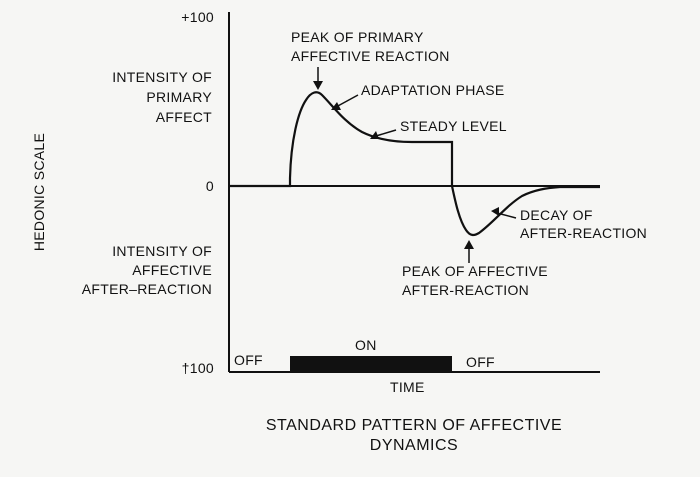  What do you see at coordinates (374, 135) in the screenshot?
I see `steady-arrowhead` at bounding box center [374, 135].